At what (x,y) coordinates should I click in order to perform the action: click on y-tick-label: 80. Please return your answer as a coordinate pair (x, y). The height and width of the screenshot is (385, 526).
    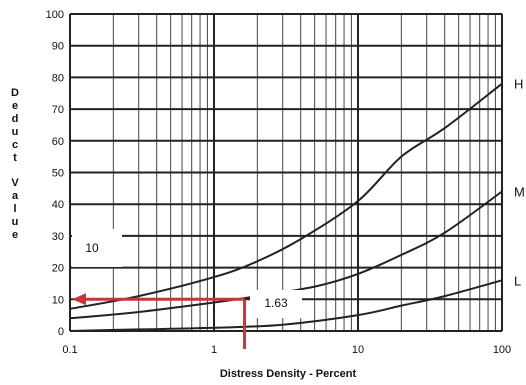
    Looking at the image, I should click on (58, 78).